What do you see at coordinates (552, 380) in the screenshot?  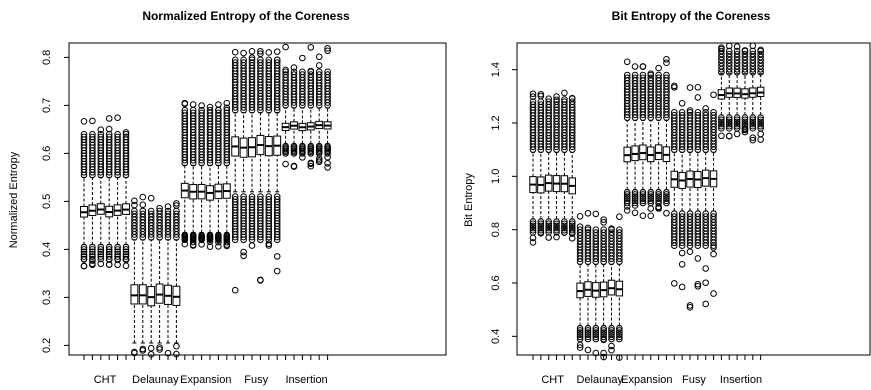 I see `x-category-label: CHT` at bounding box center [552, 380].